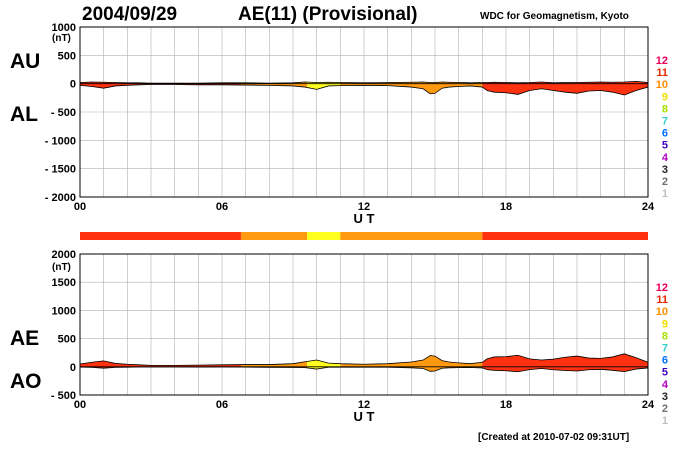 This screenshot has width=700, height=450. Describe the element at coordinates (665, 182) in the screenshot. I see `upper-station-legend-item: 2` at that location.